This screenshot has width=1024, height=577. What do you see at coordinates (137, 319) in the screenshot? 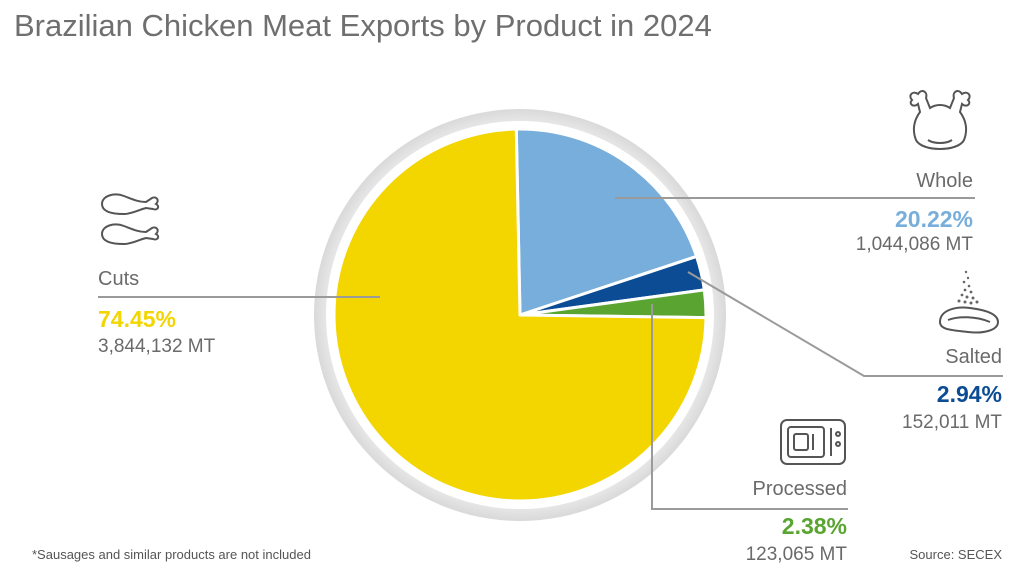
I see `cuts-percent: 74.45%` at bounding box center [137, 319].